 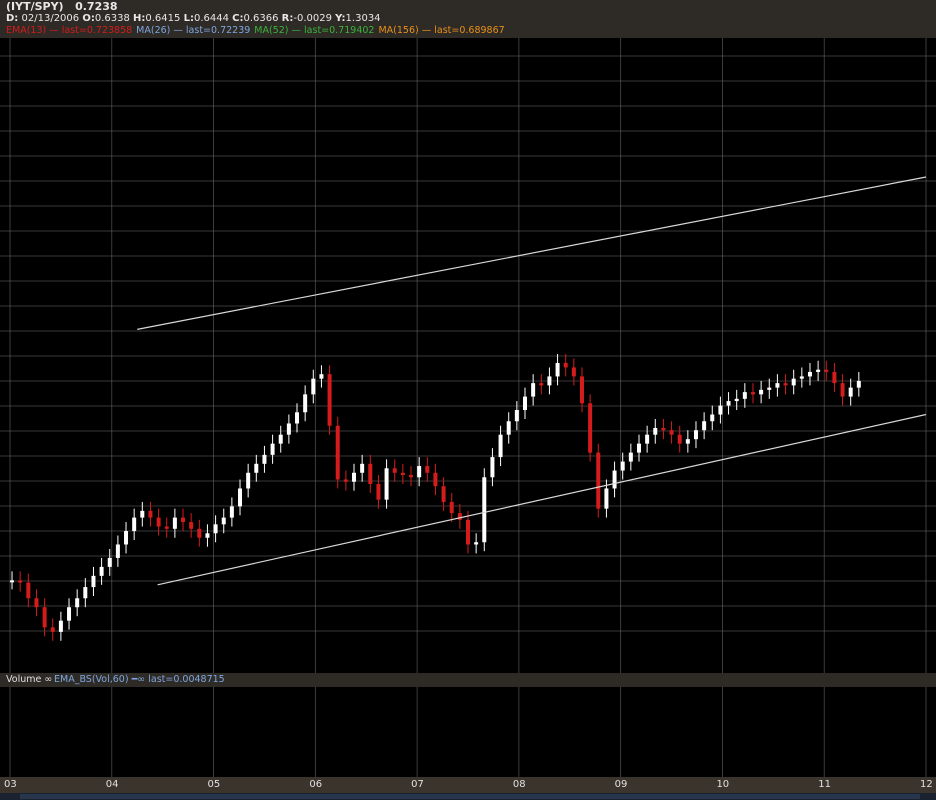 What do you see at coordinates (88, 18) in the screenshot?
I see `open-key: O:` at bounding box center [88, 18].